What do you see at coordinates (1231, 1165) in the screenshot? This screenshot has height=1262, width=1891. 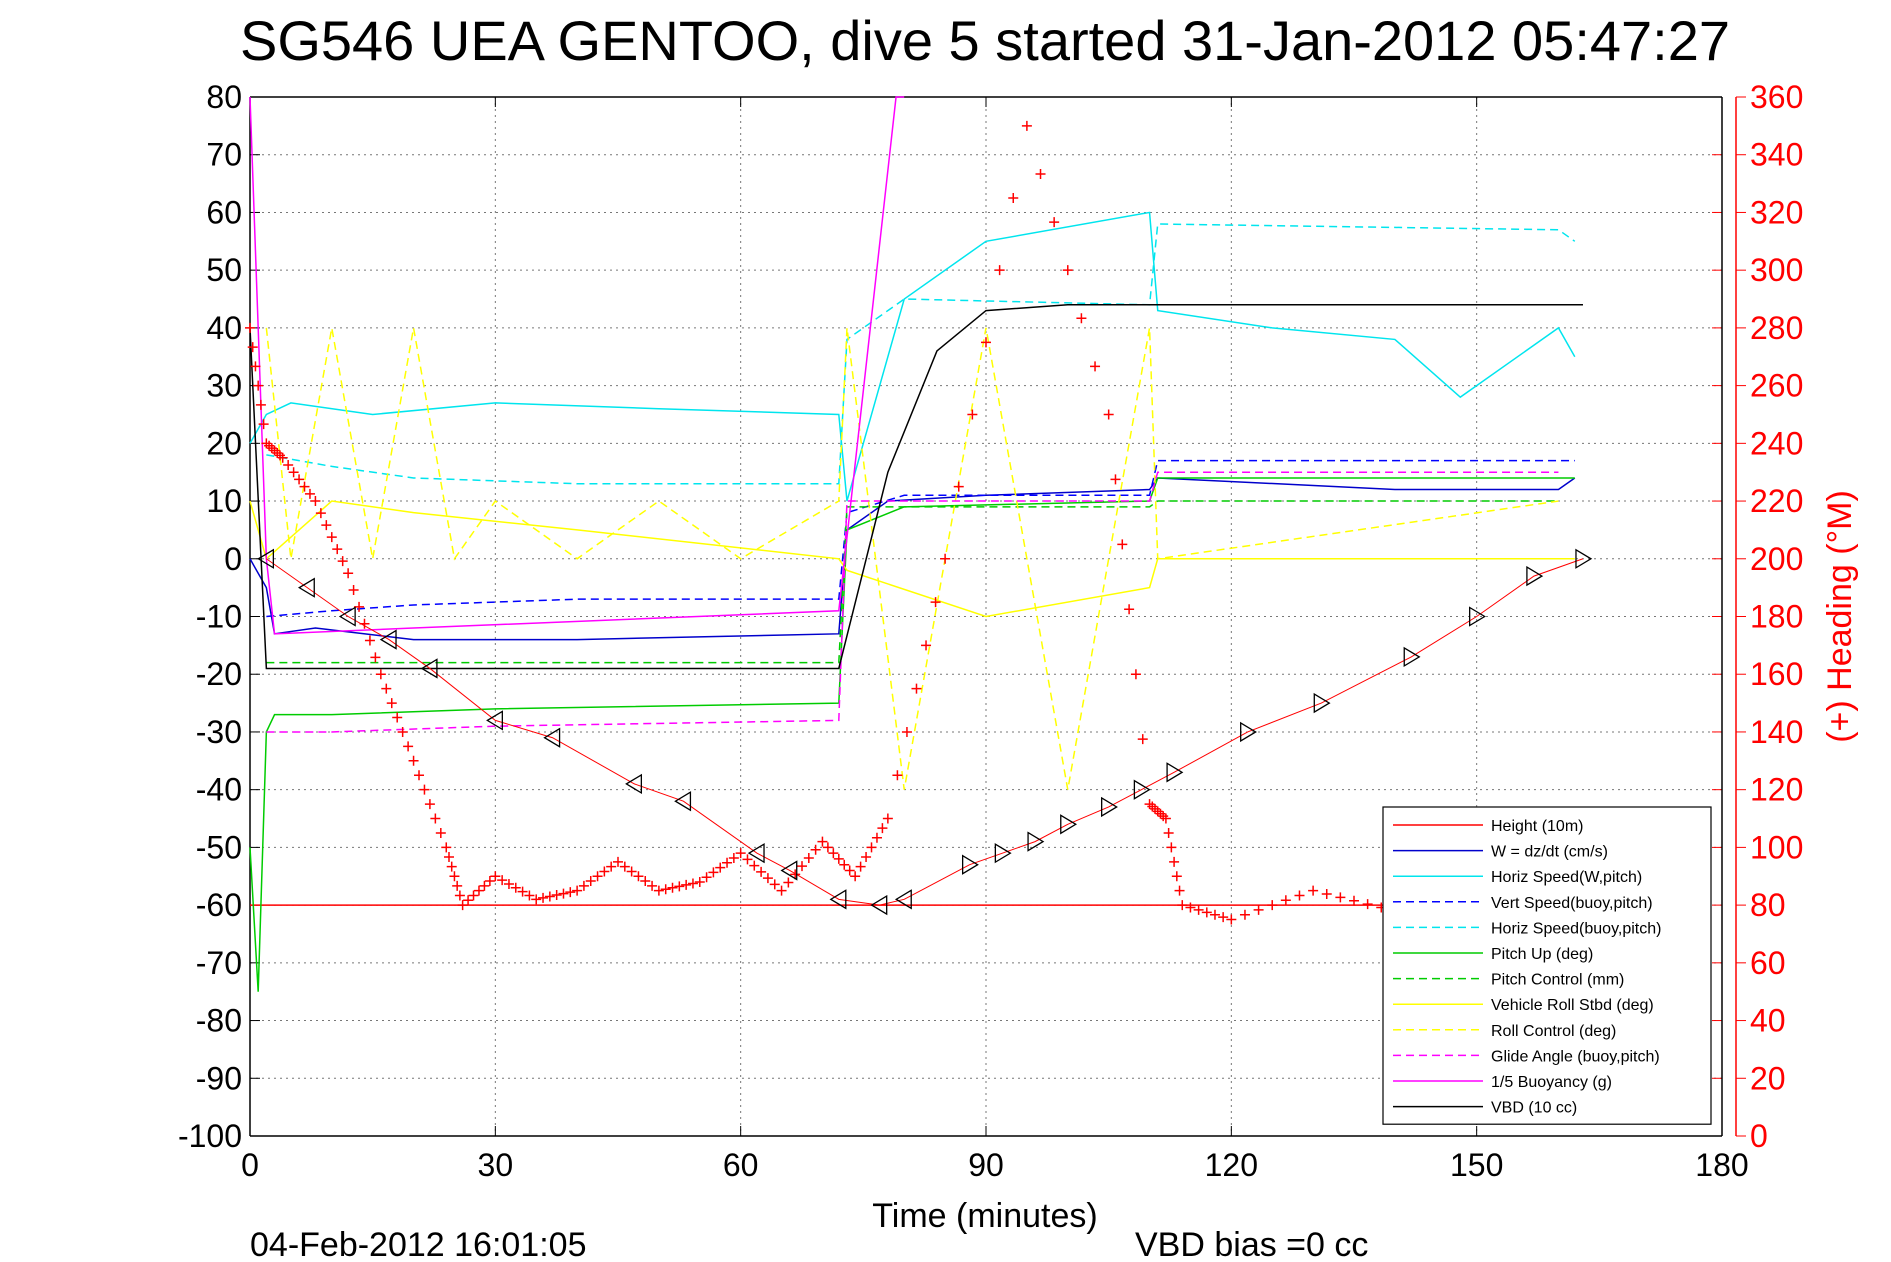 I see `x-tick-label: 120` at bounding box center [1231, 1165].